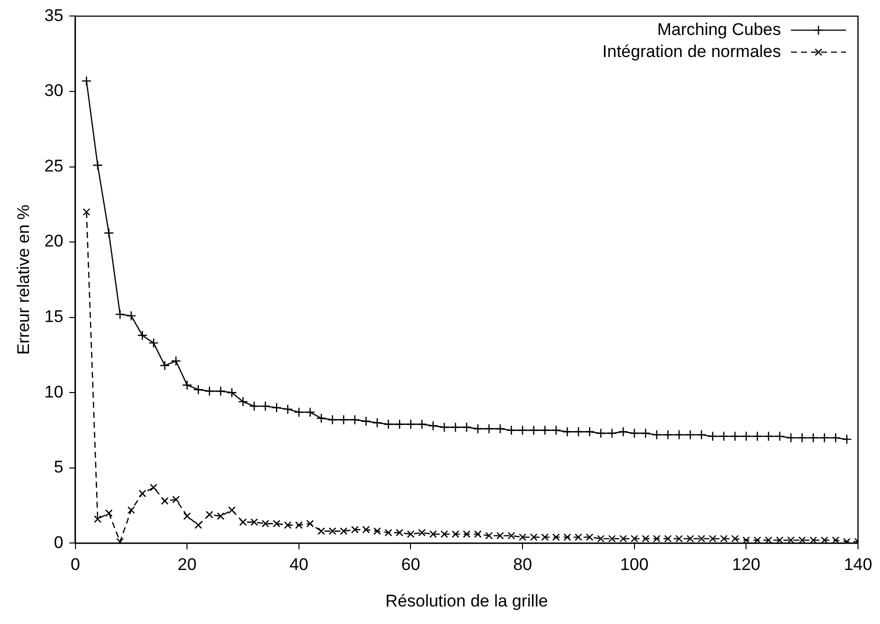 Image resolution: width=880 pixels, height=624 pixels. Describe the element at coordinates (54, 316) in the screenshot. I see `y-tick-label: 15` at that location.